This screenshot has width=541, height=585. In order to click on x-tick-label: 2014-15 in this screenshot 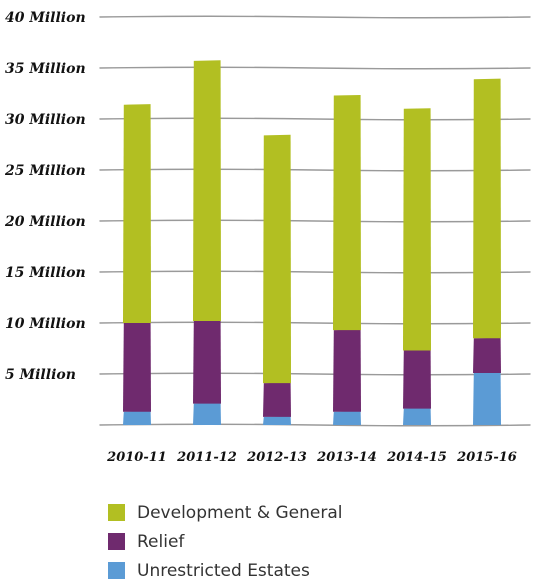, I will do `click(416, 457)`.